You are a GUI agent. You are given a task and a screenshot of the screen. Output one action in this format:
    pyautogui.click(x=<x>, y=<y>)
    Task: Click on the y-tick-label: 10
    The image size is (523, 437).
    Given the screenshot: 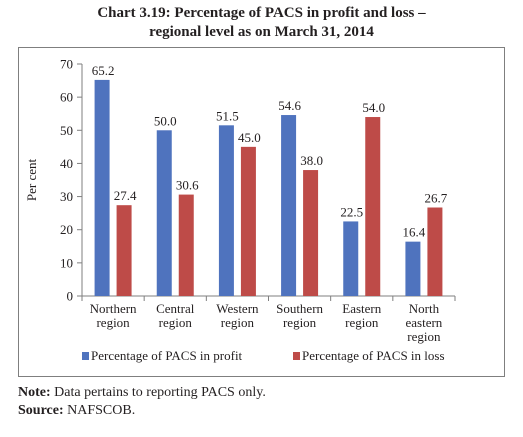 What is the action you would take?
    pyautogui.click(x=66, y=262)
    